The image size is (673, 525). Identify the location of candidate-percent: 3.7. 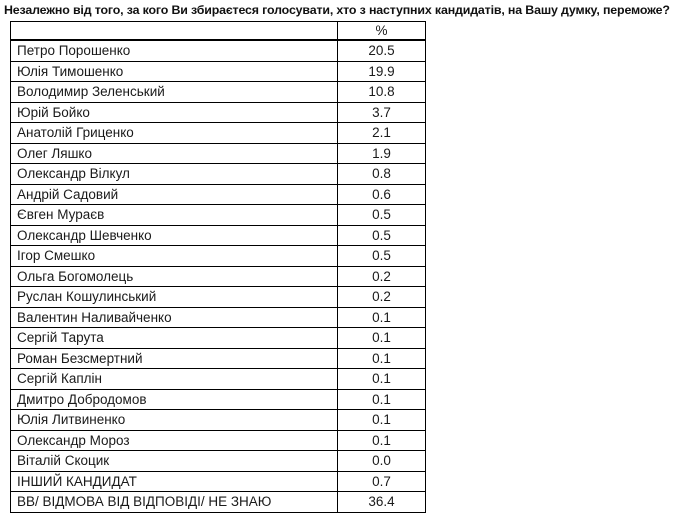
(381, 112).